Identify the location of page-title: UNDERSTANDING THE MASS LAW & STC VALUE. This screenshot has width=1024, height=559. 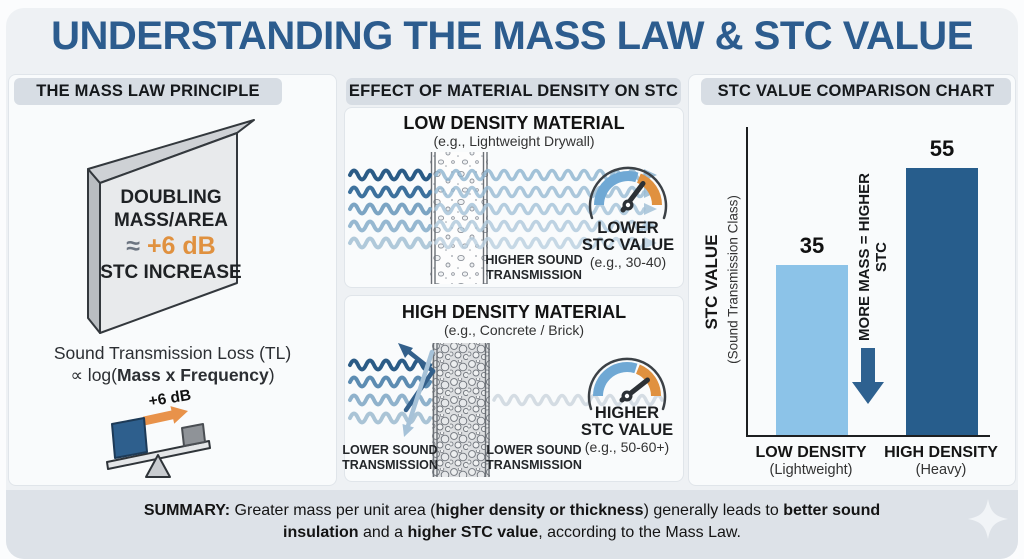
(512, 36).